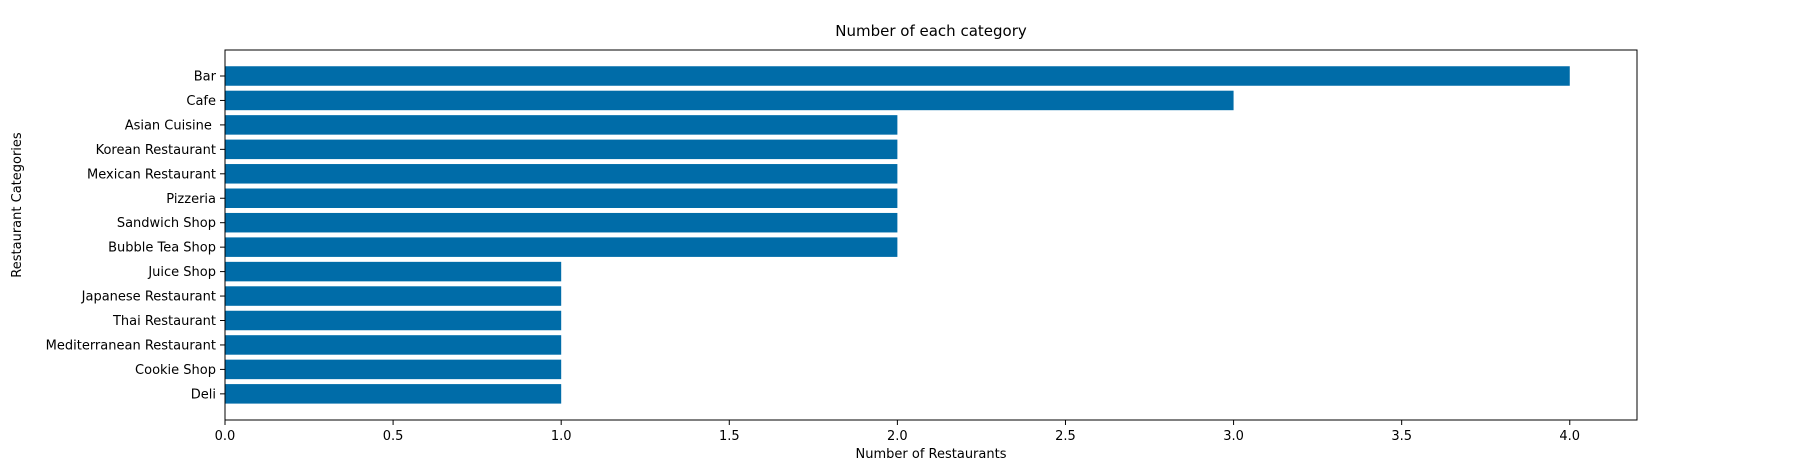 This screenshot has height=463, width=1799. What do you see at coordinates (131, 345) in the screenshot?
I see `y-tick-label: Mediterranean Restaurant` at bounding box center [131, 345].